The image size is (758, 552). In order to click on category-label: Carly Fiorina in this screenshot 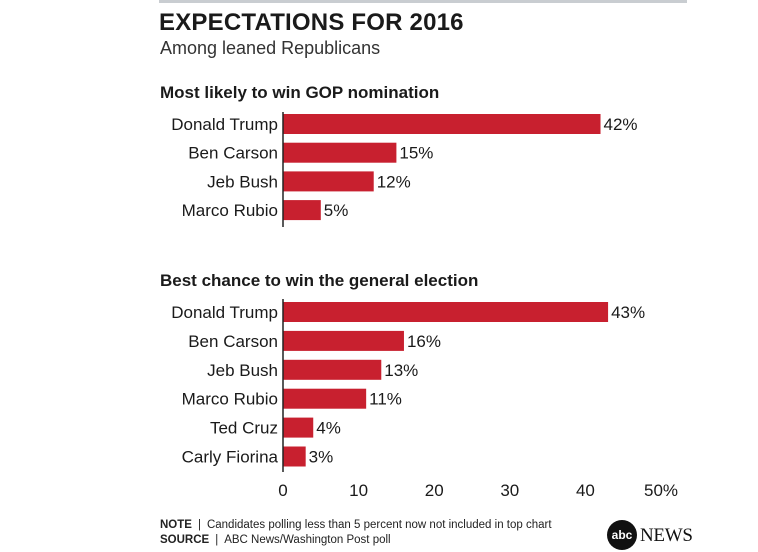, I will do `click(230, 457)`.